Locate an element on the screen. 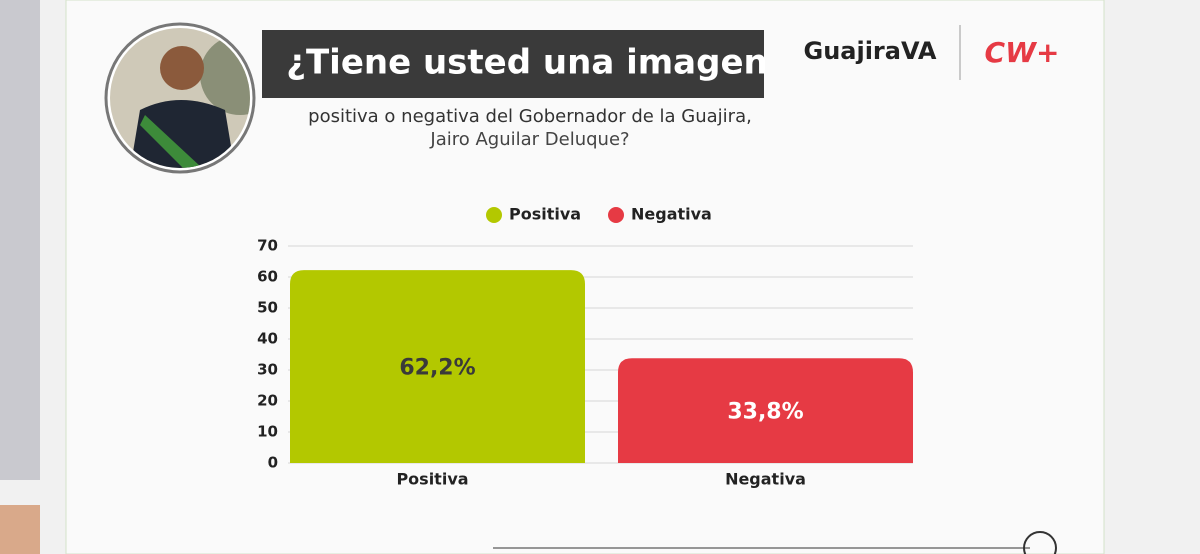 The image size is (1200, 554). y-tick-label: 50 is located at coordinates (267, 308).